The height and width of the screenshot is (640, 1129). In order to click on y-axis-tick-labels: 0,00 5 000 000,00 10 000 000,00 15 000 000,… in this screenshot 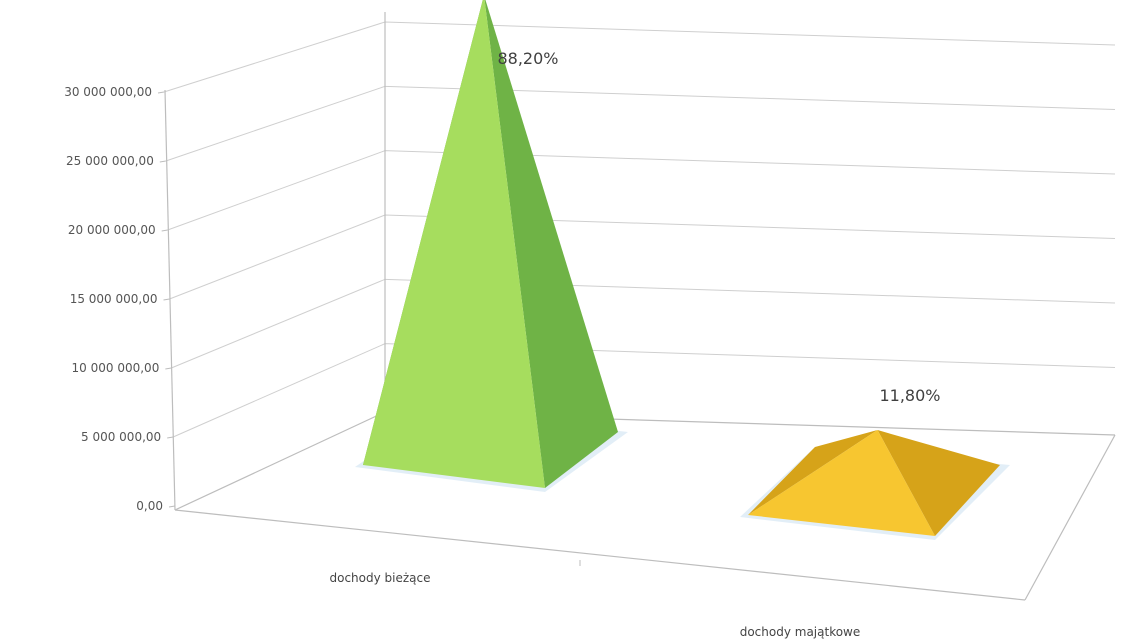, I will do `click(113, 299)`.